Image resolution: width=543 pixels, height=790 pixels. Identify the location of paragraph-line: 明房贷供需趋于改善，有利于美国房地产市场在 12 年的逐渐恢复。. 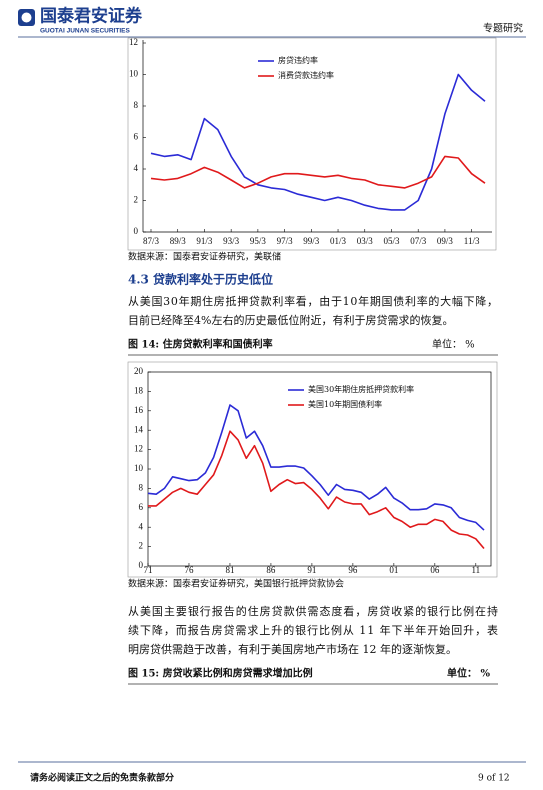
(292, 649).